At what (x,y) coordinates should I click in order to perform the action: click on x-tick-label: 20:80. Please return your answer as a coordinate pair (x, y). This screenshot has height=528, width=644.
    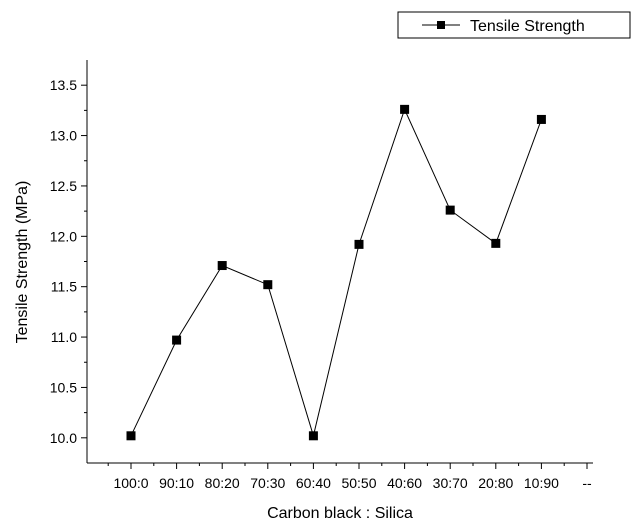
    Looking at the image, I should click on (495, 483).